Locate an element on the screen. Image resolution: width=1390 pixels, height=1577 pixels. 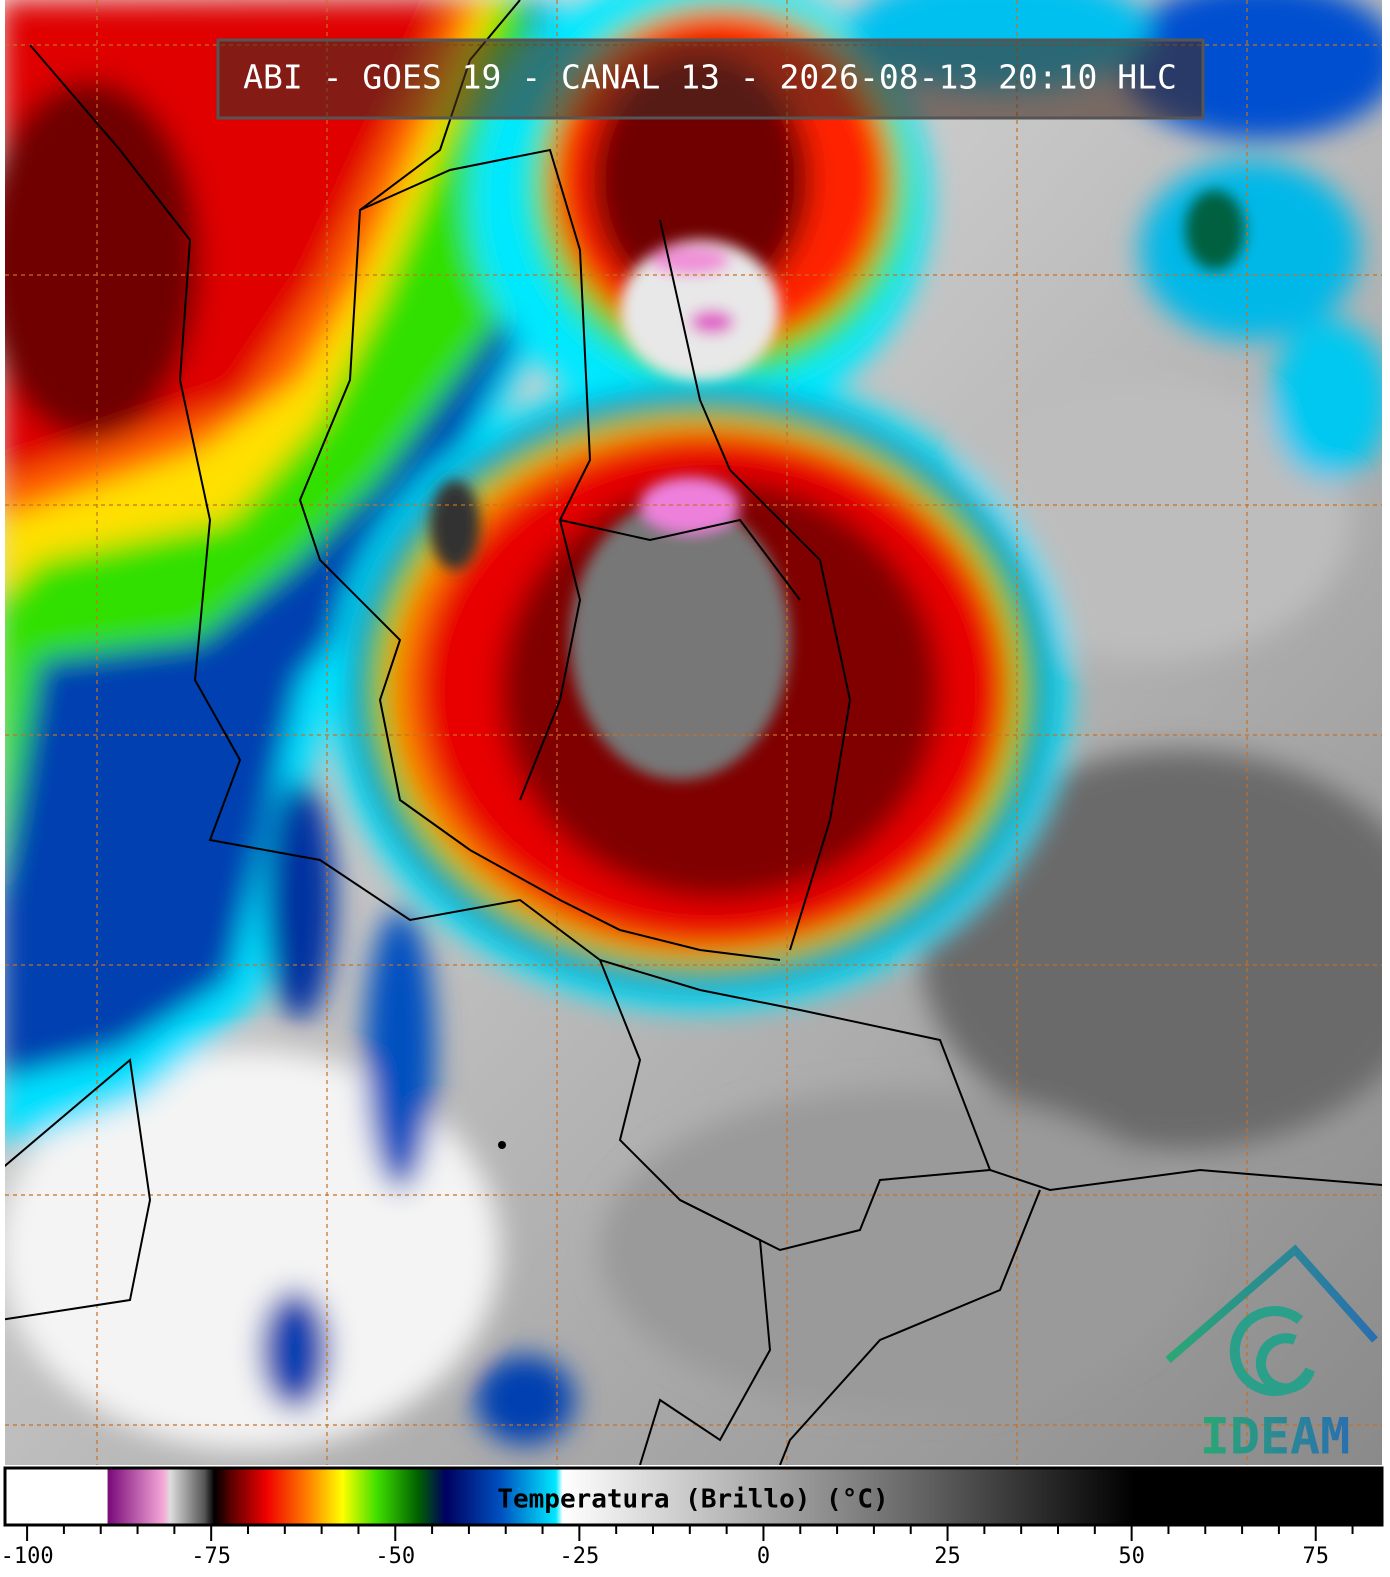
colorbar is located at coordinates (693, 1496).